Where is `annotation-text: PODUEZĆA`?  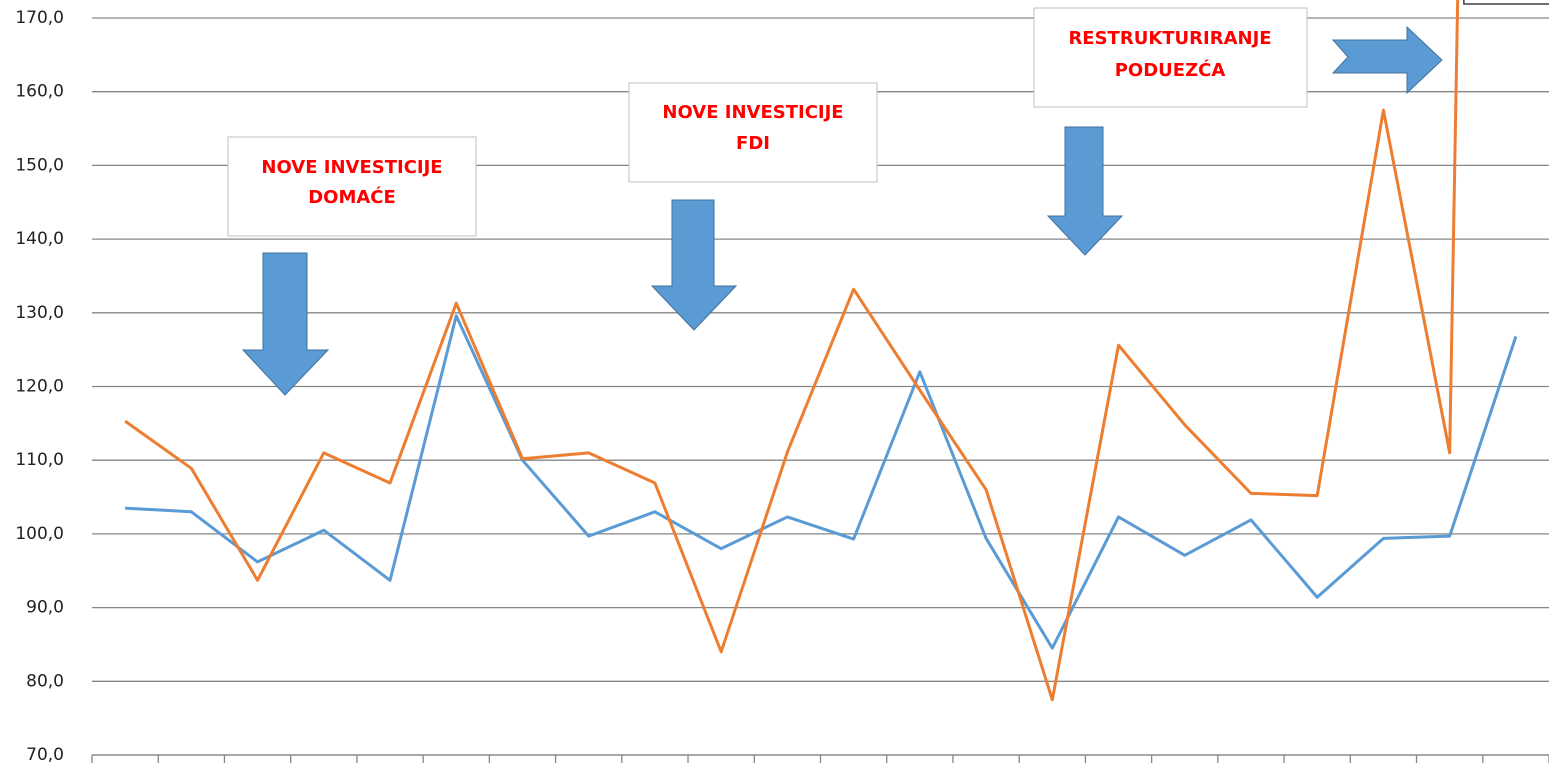 annotation-text: PODUEZĆA is located at coordinates (1170, 70).